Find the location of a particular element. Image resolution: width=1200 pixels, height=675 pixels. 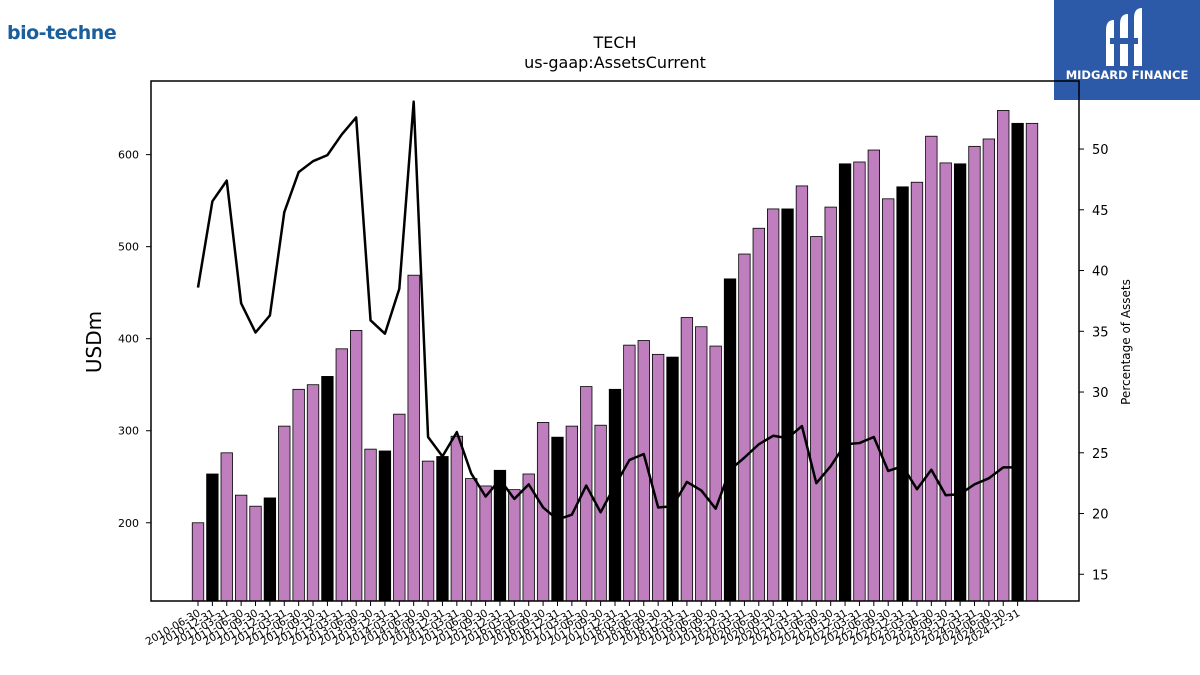

biotechne-logo: bio-techne is located at coordinates (62, 33).